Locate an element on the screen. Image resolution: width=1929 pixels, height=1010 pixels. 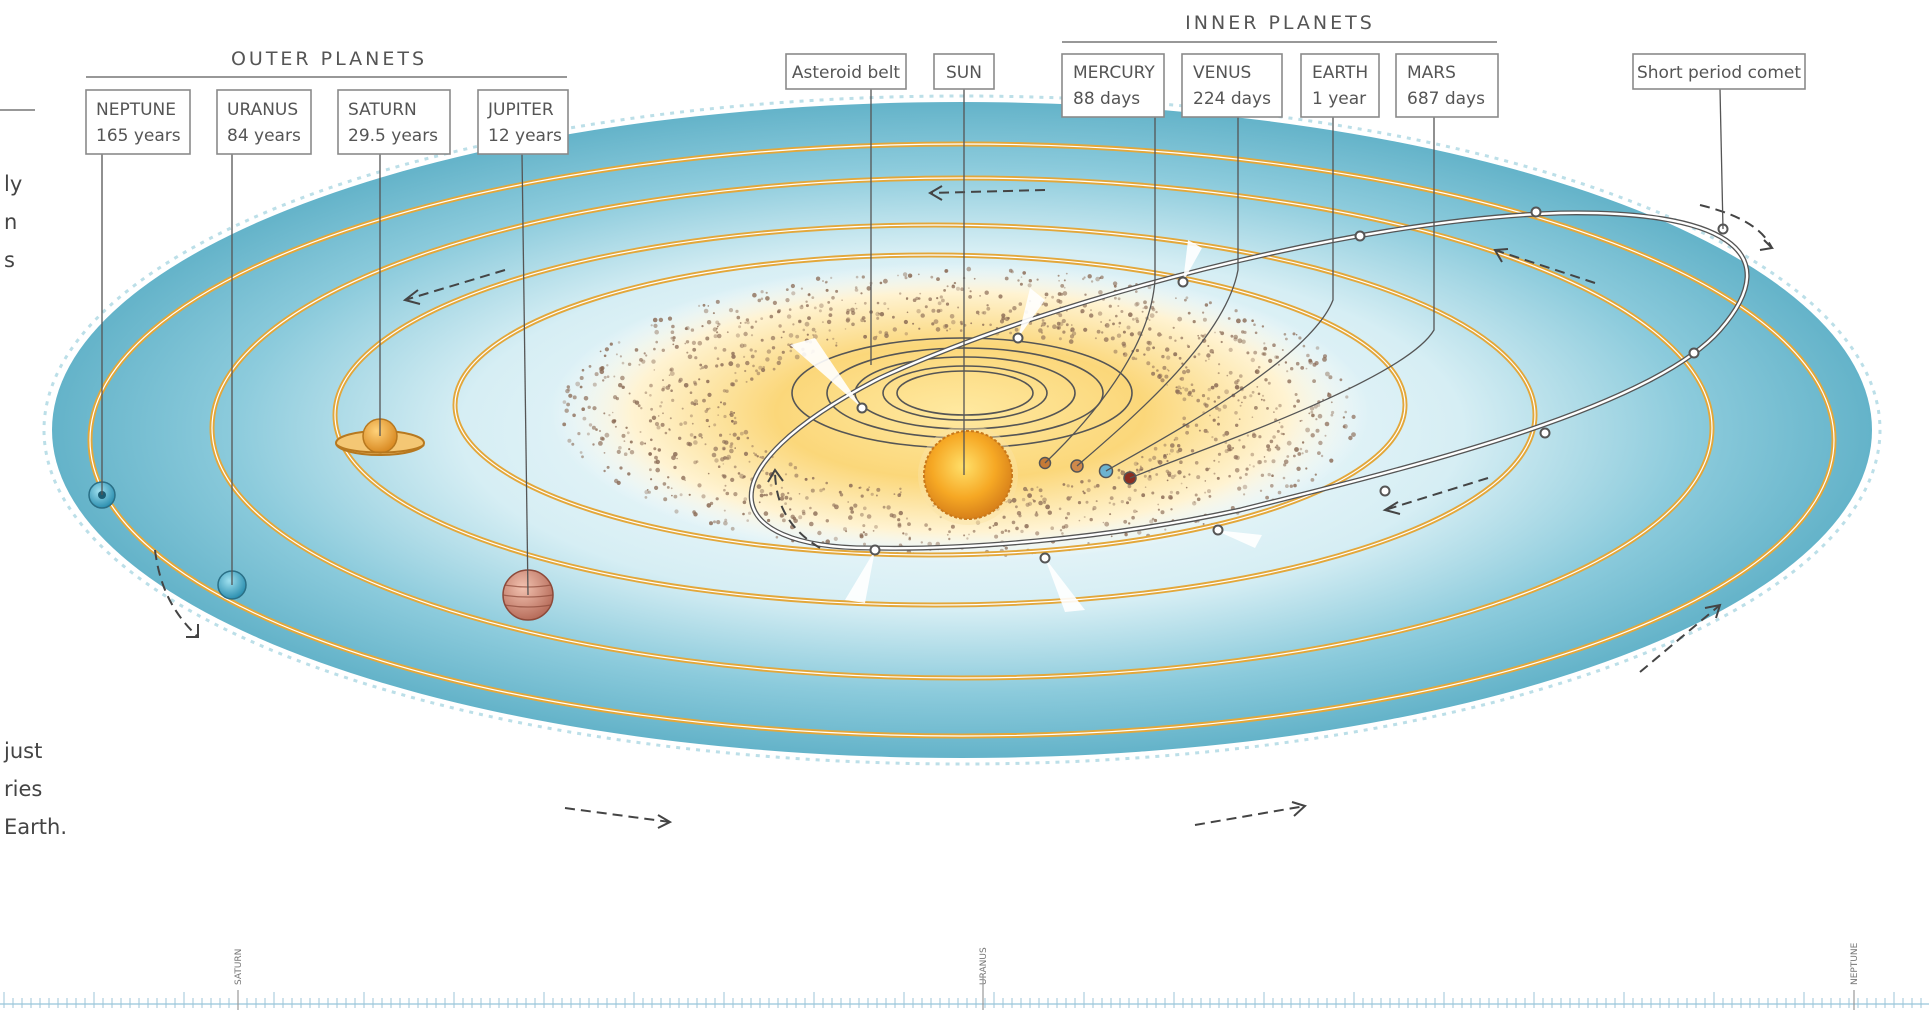
earth-period: 1 year is located at coordinates (1339, 99).